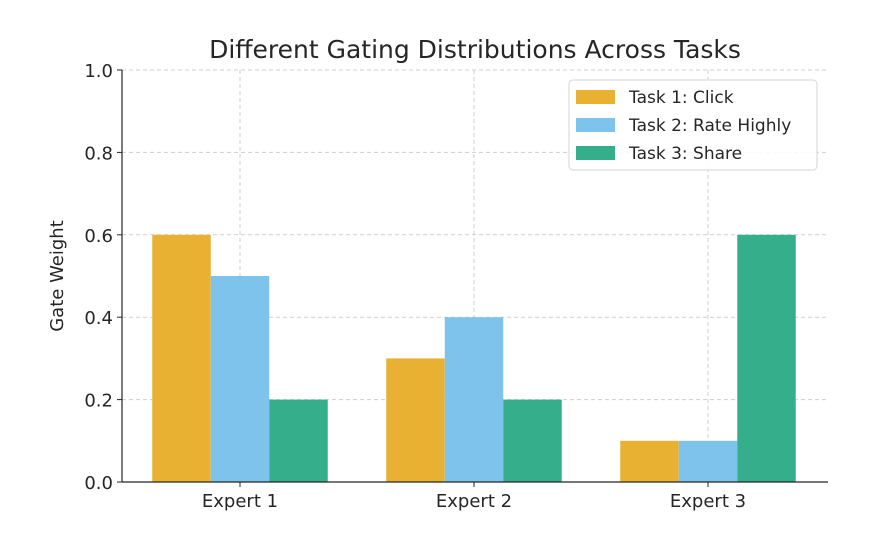 This screenshot has height=548, width=870. What do you see at coordinates (57, 276) in the screenshot?
I see `y-axis-label: Gate Weight` at bounding box center [57, 276].